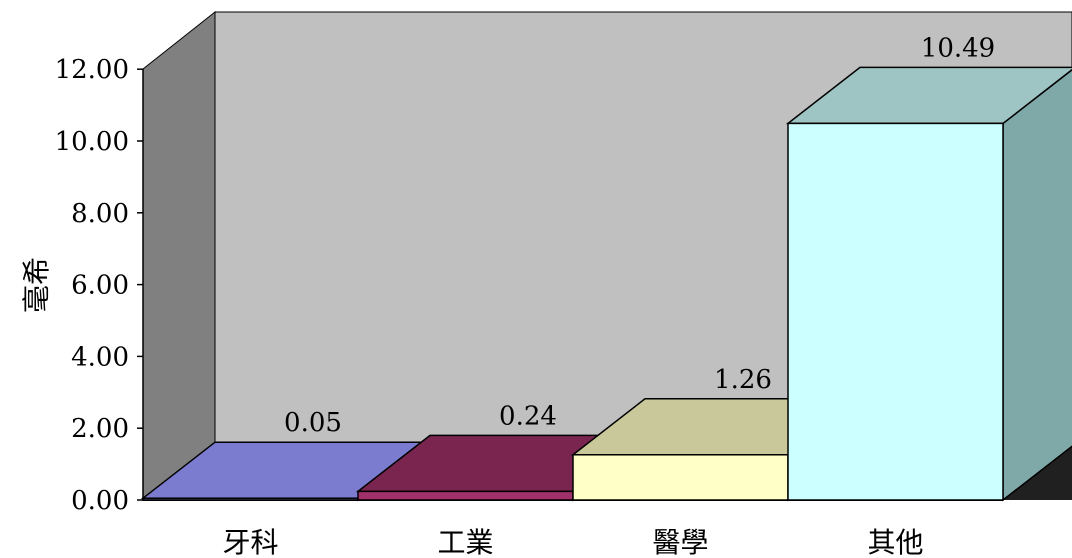  What do you see at coordinates (465, 542) in the screenshot?
I see `x-category-label: 工業` at bounding box center [465, 542].